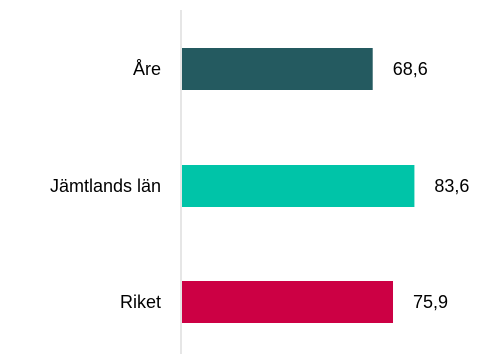 The image size is (490, 354). What do you see at coordinates (451, 186) in the screenshot?
I see `value-label: 83,6` at bounding box center [451, 186].